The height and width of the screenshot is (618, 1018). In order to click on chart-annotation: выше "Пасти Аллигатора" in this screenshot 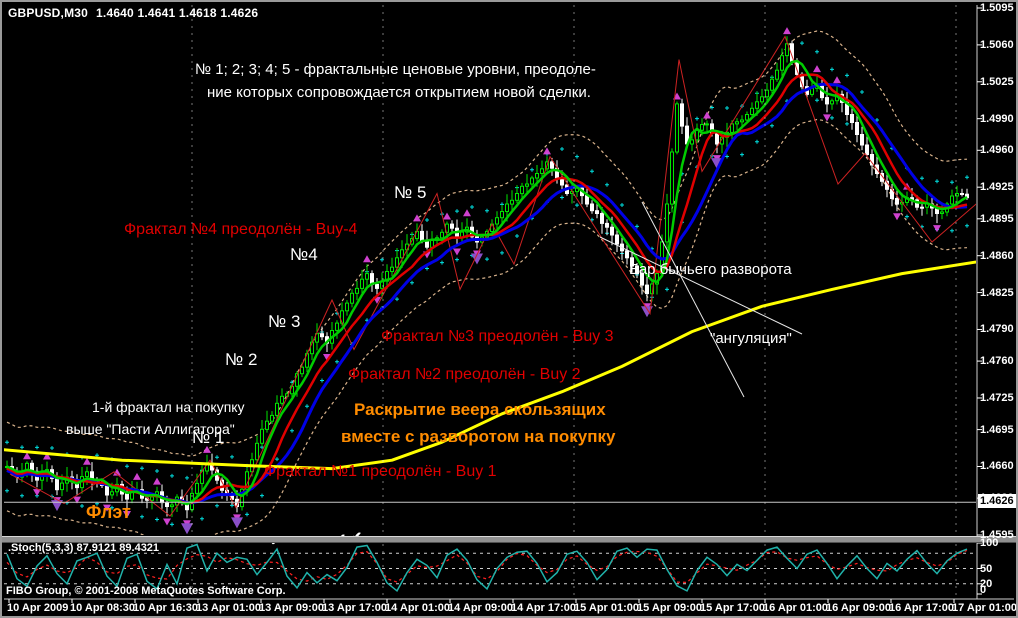, I will do `click(150, 429)`.